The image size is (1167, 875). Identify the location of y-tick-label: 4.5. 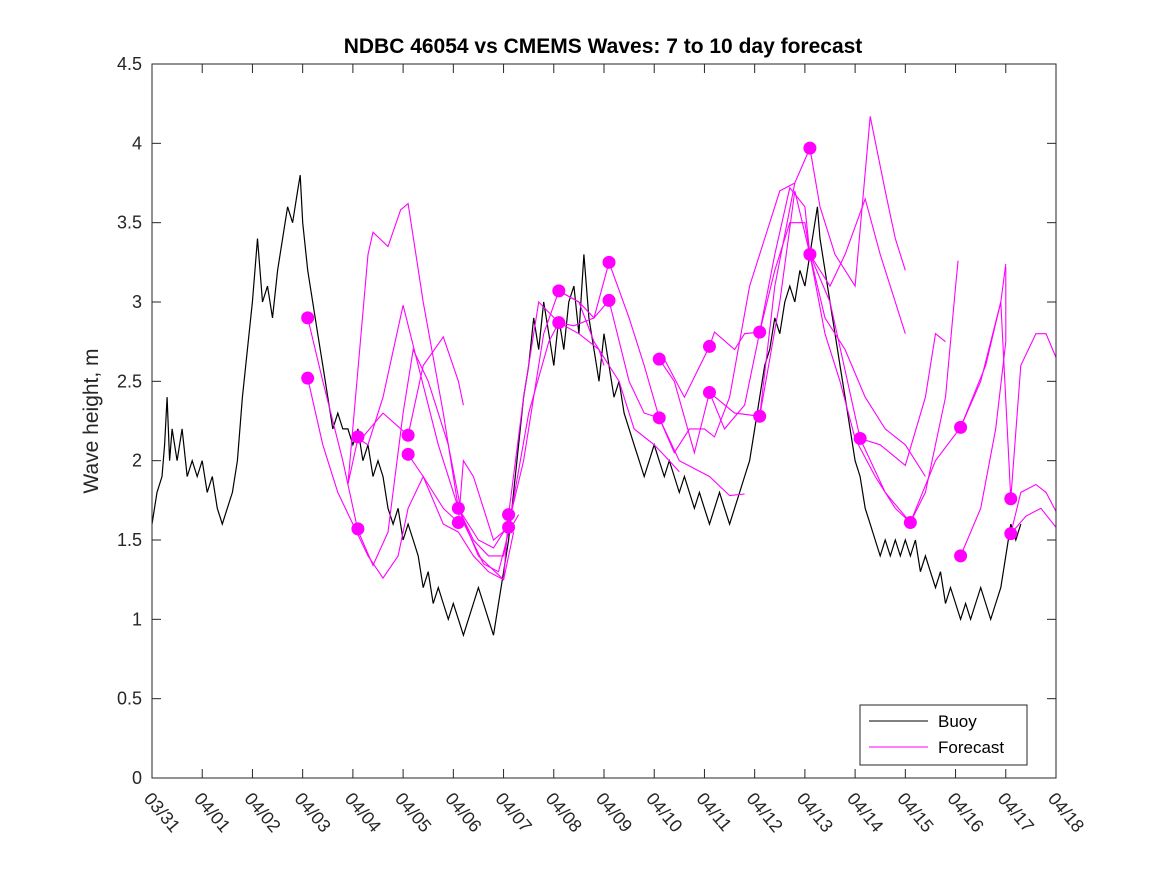
(129, 64).